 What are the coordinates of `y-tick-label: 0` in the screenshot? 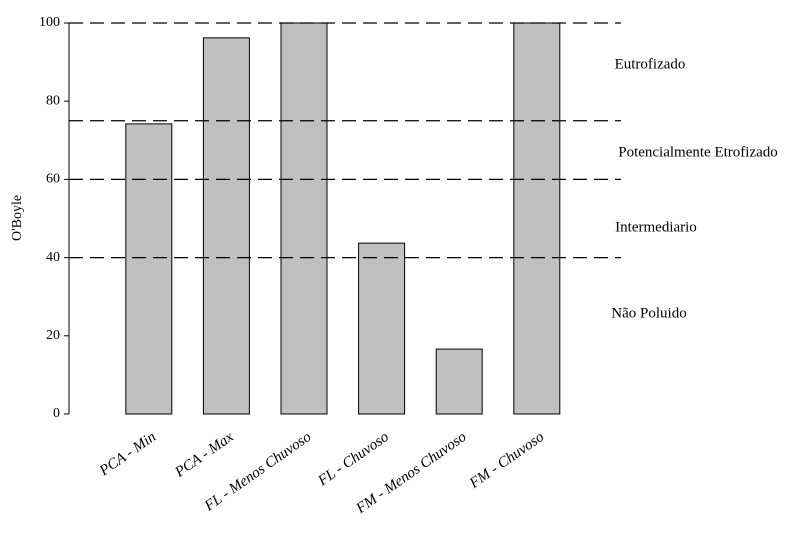 It's located at (56, 413).